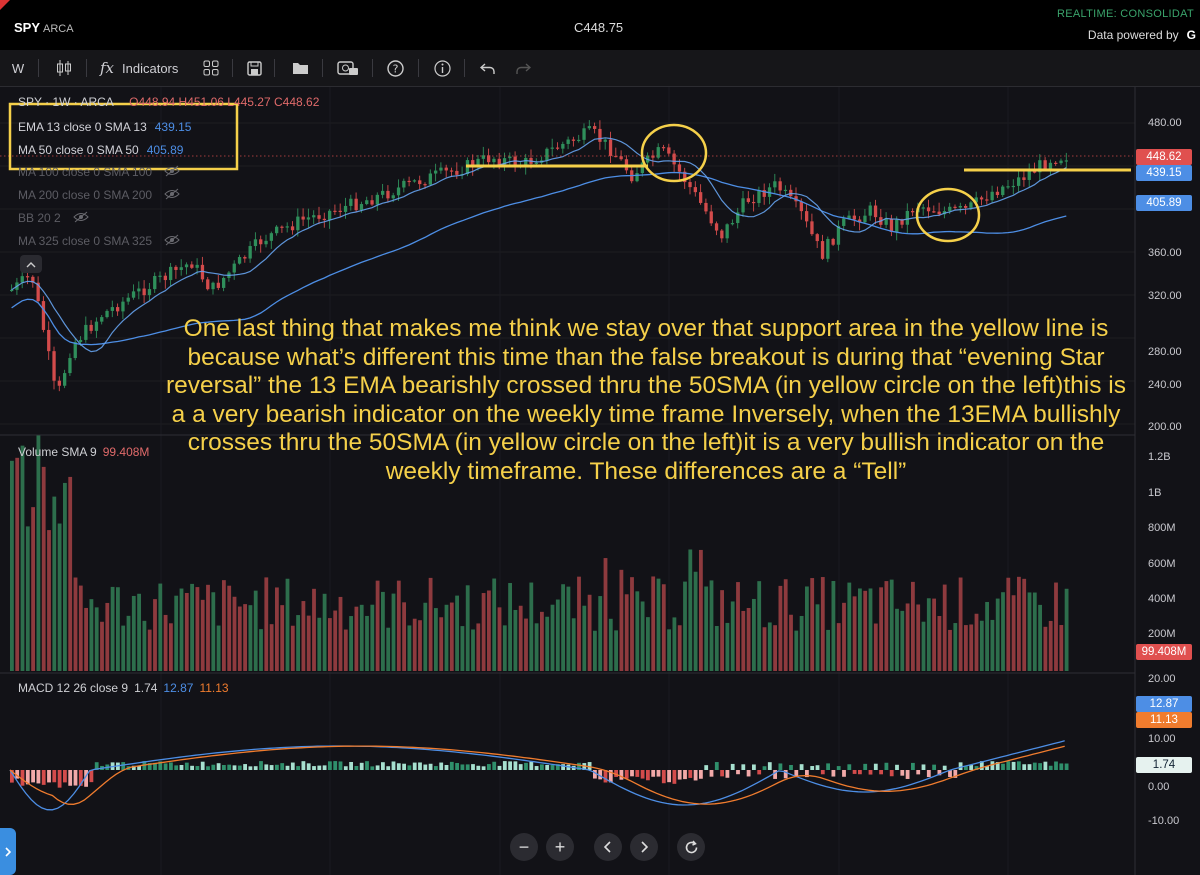 The width and height of the screenshot is (1200, 875). What do you see at coordinates (211, 68) in the screenshot?
I see `templates-icon` at bounding box center [211, 68].